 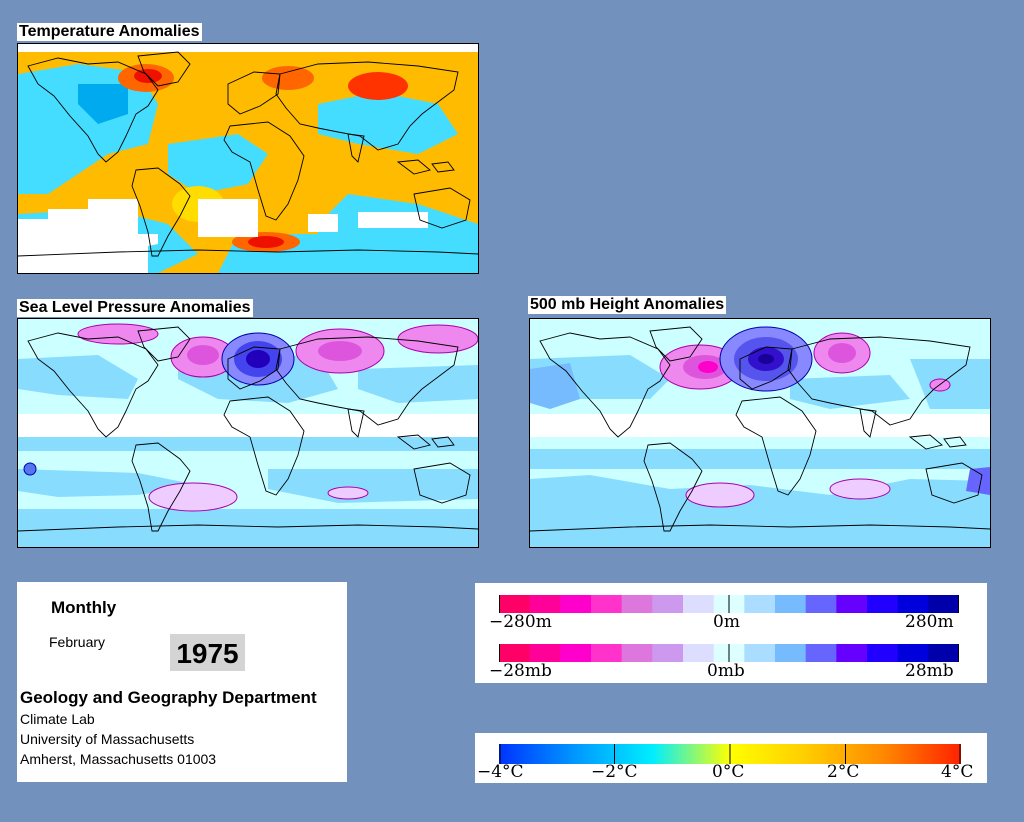 What do you see at coordinates (107, 739) in the screenshot?
I see `address-line: University of Massachusetts` at bounding box center [107, 739].